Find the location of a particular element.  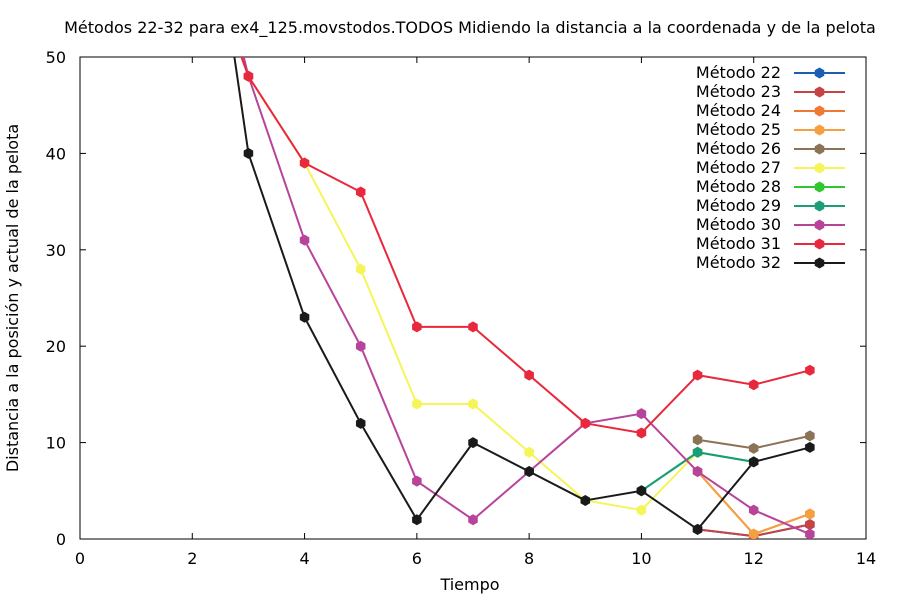

legend-item-9: Método 31 is located at coordinates (770, 243).